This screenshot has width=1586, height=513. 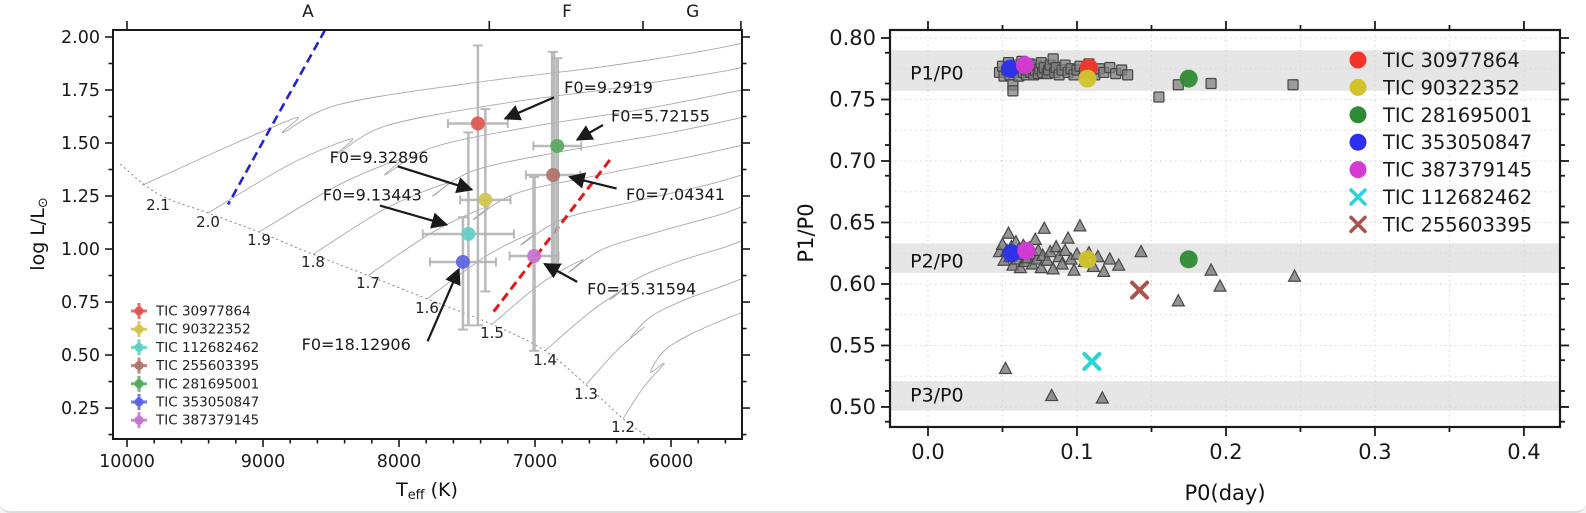 What do you see at coordinates (937, 262) in the screenshot?
I see `band-label: P2/P0` at bounding box center [937, 262].